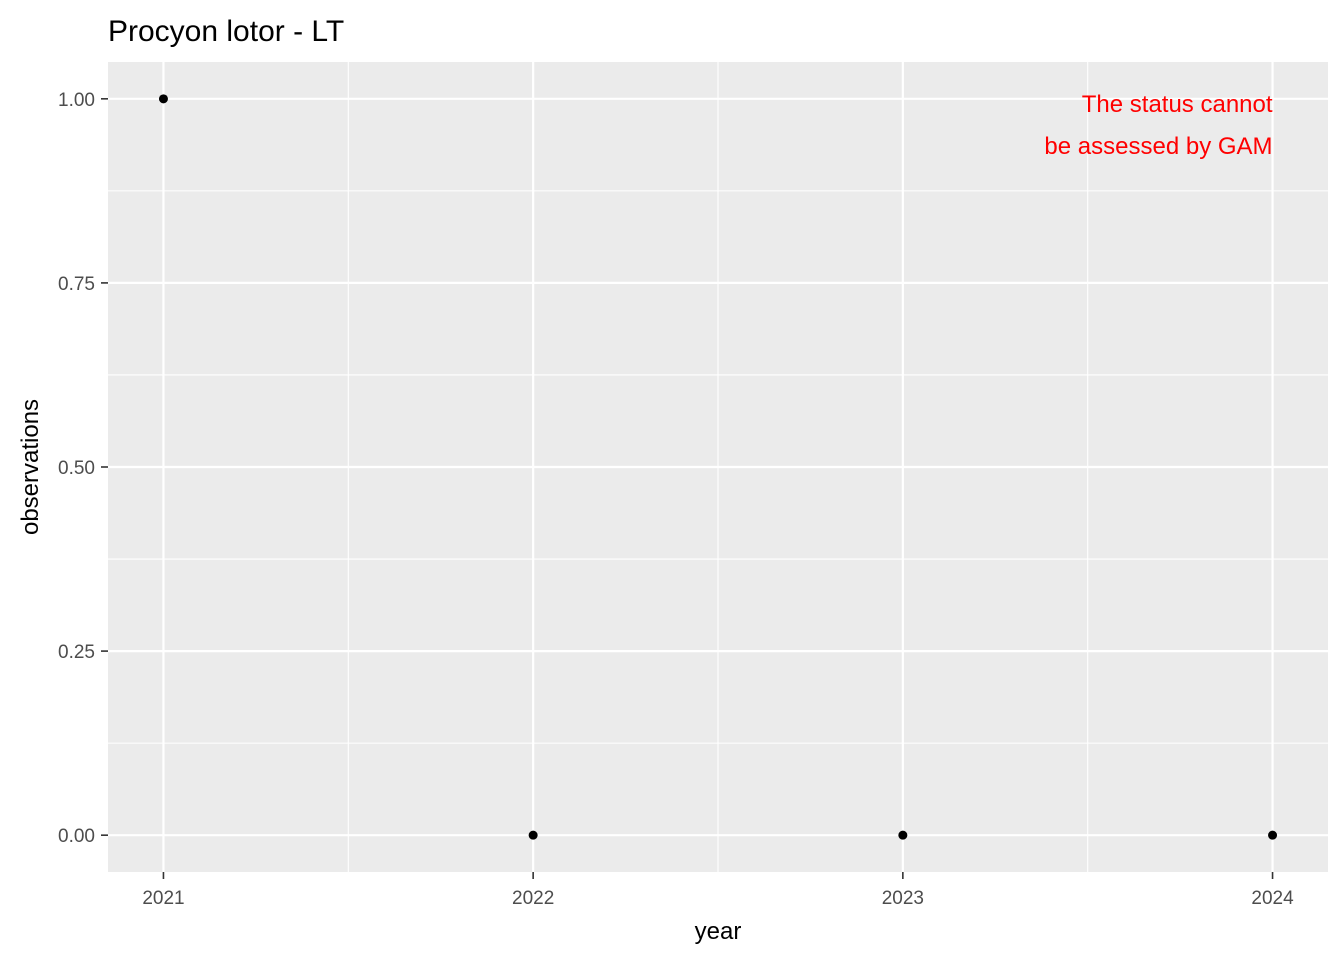 Image resolution: width=1344 pixels, height=960 pixels. Describe the element at coordinates (1177, 104) in the screenshot. I see `annotation-line: The status cannot` at that location.